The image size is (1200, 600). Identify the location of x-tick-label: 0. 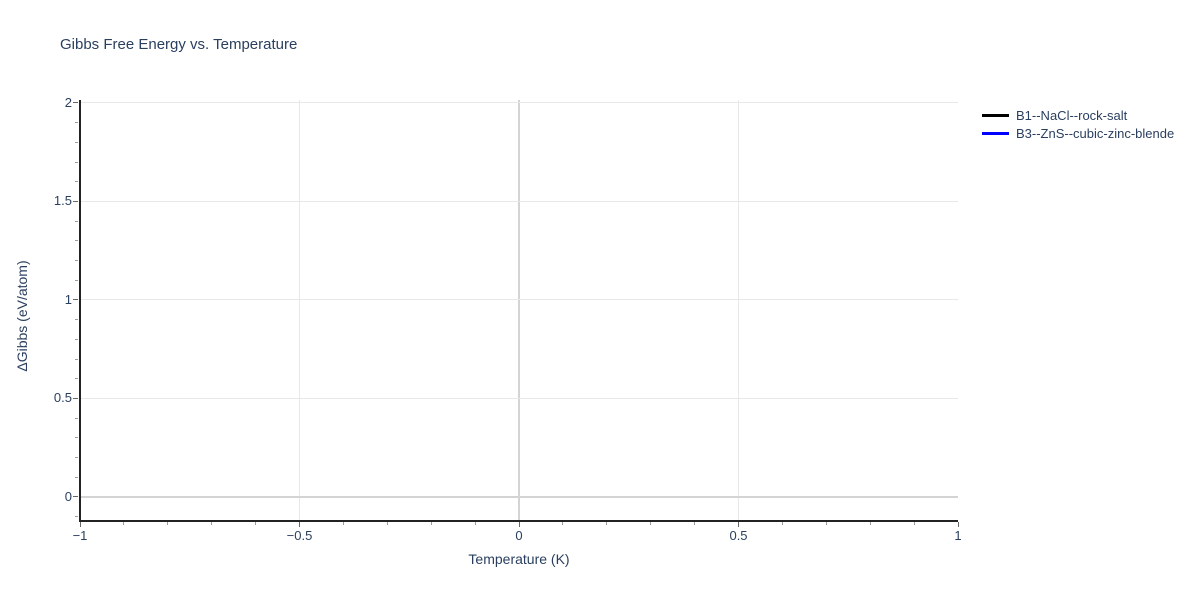
(519, 535).